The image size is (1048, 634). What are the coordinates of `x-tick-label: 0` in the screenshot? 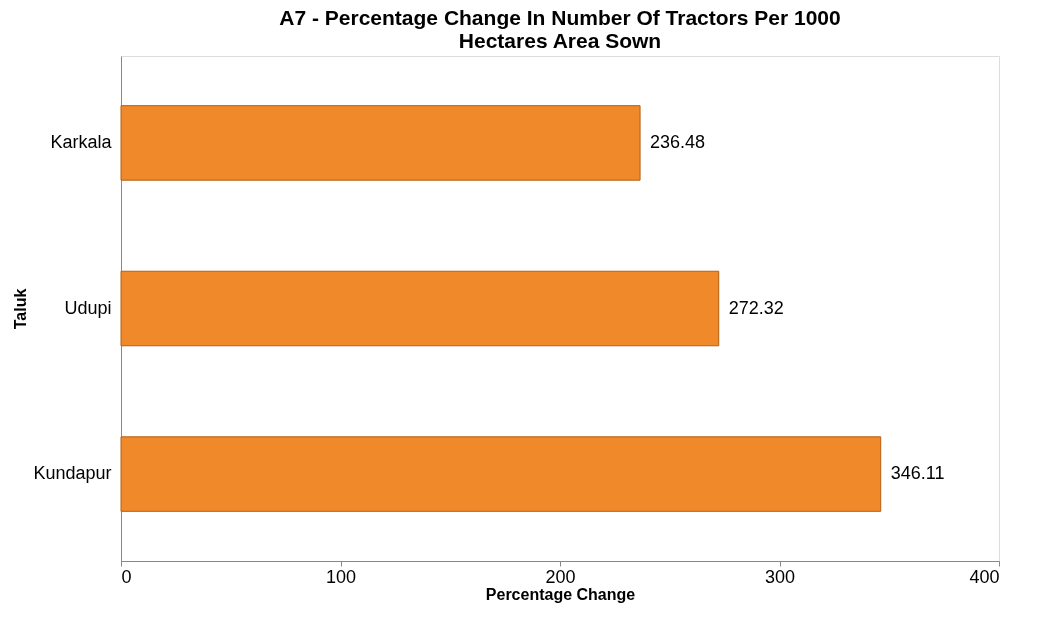 It's located at (126, 576).